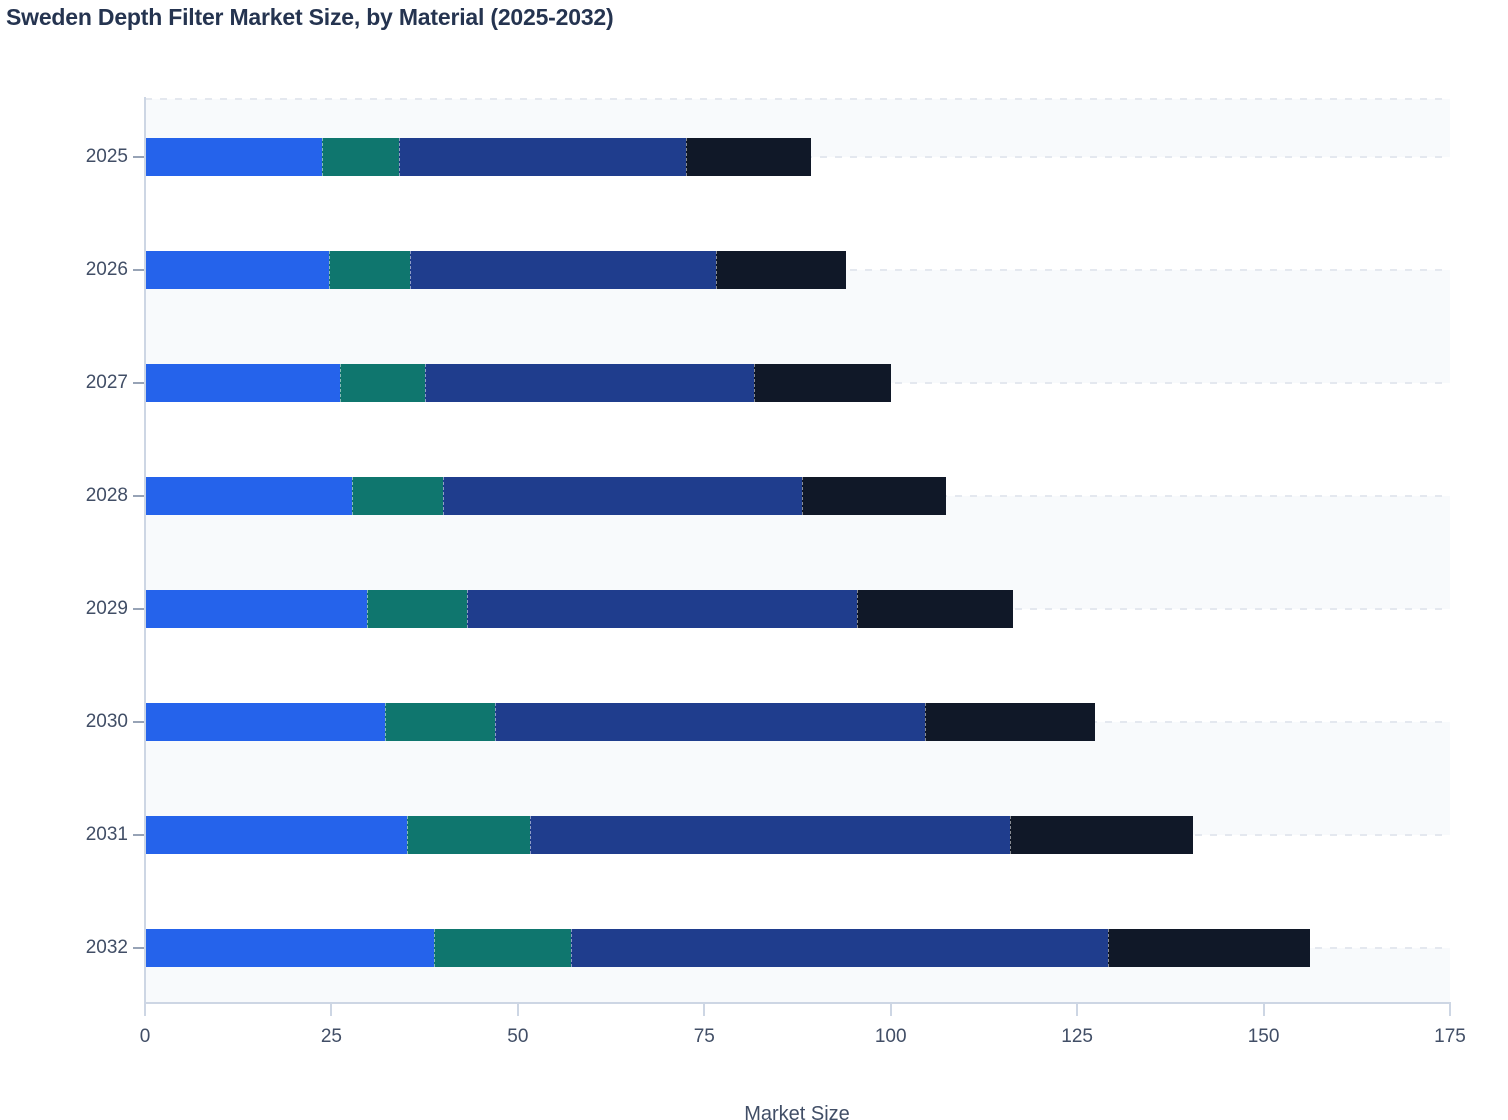  I want to click on x-tick-label: 0, so click(145, 1036).